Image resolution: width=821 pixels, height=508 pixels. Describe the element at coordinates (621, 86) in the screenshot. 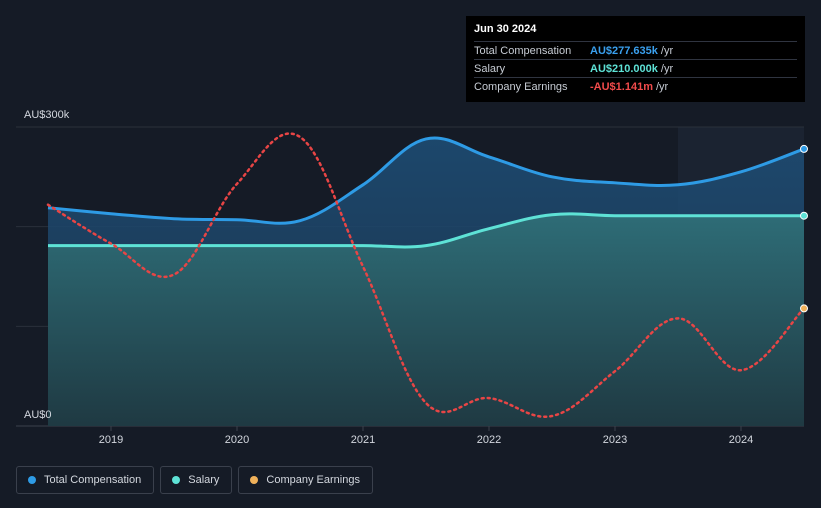

I see `tooltip-value: -AU$1.141m` at that location.